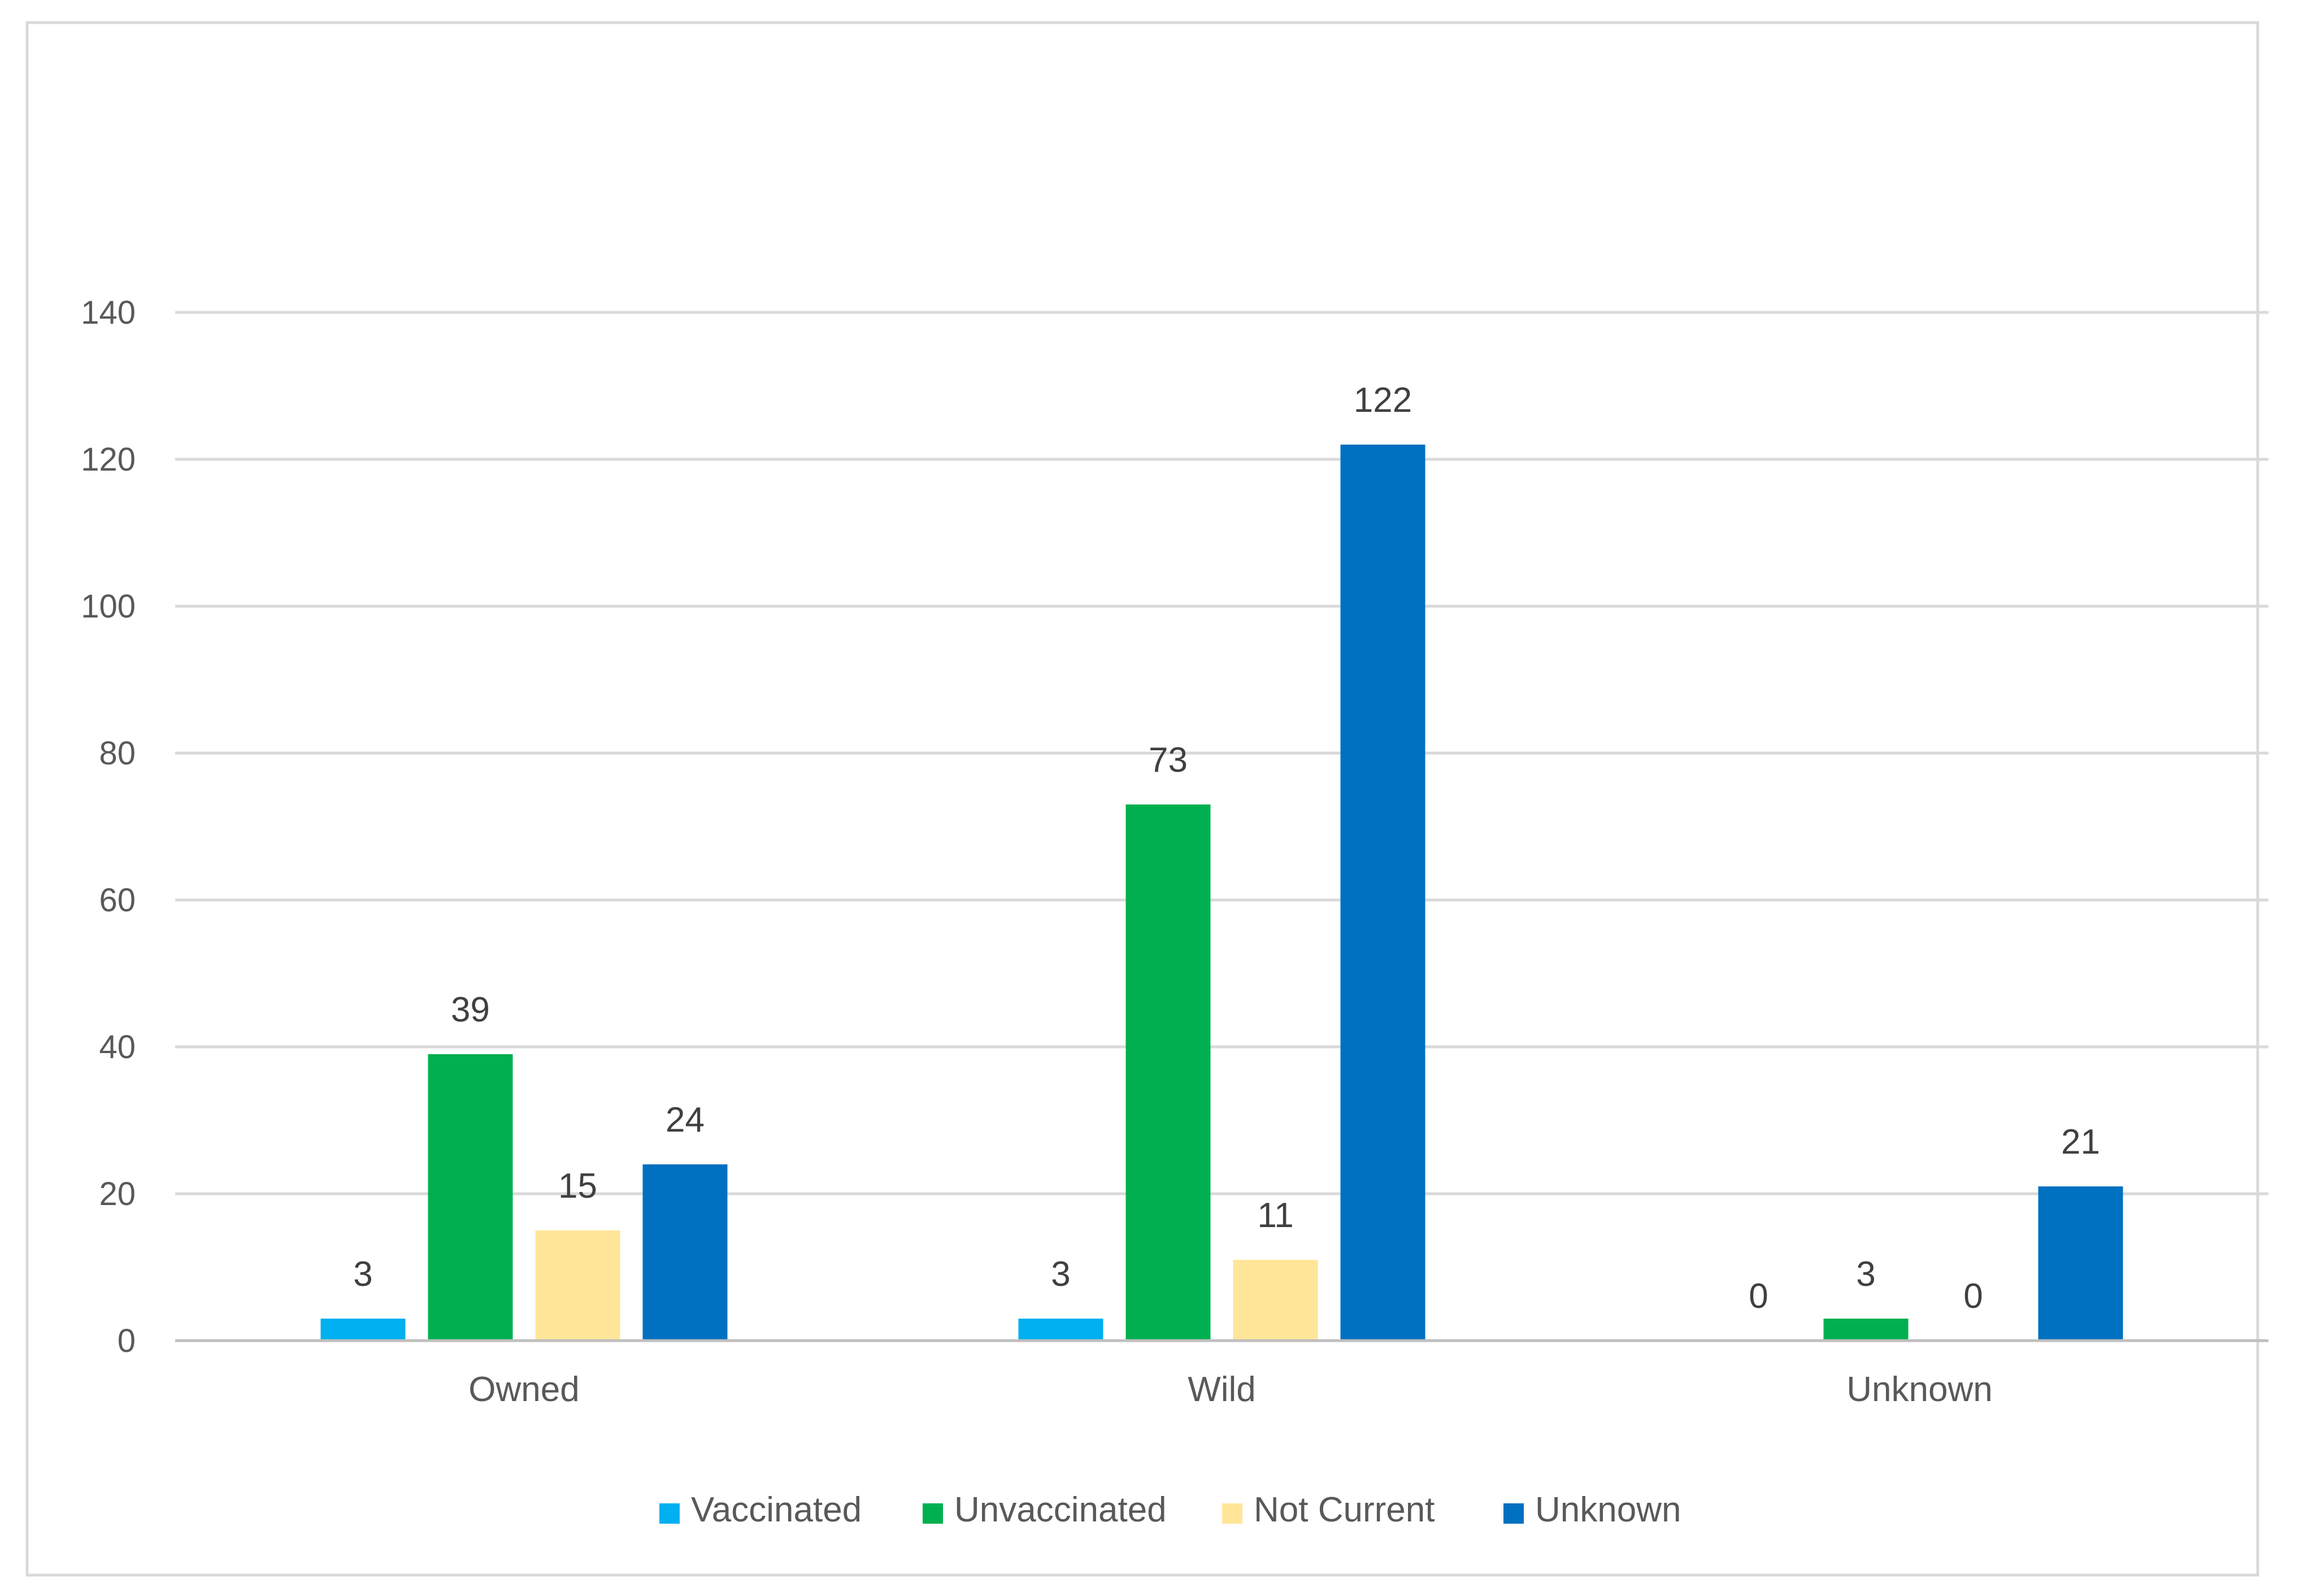 The width and height of the screenshot is (2321, 1596). Describe the element at coordinates (1275, 1300) in the screenshot. I see `bar-not-current-wild` at that location.